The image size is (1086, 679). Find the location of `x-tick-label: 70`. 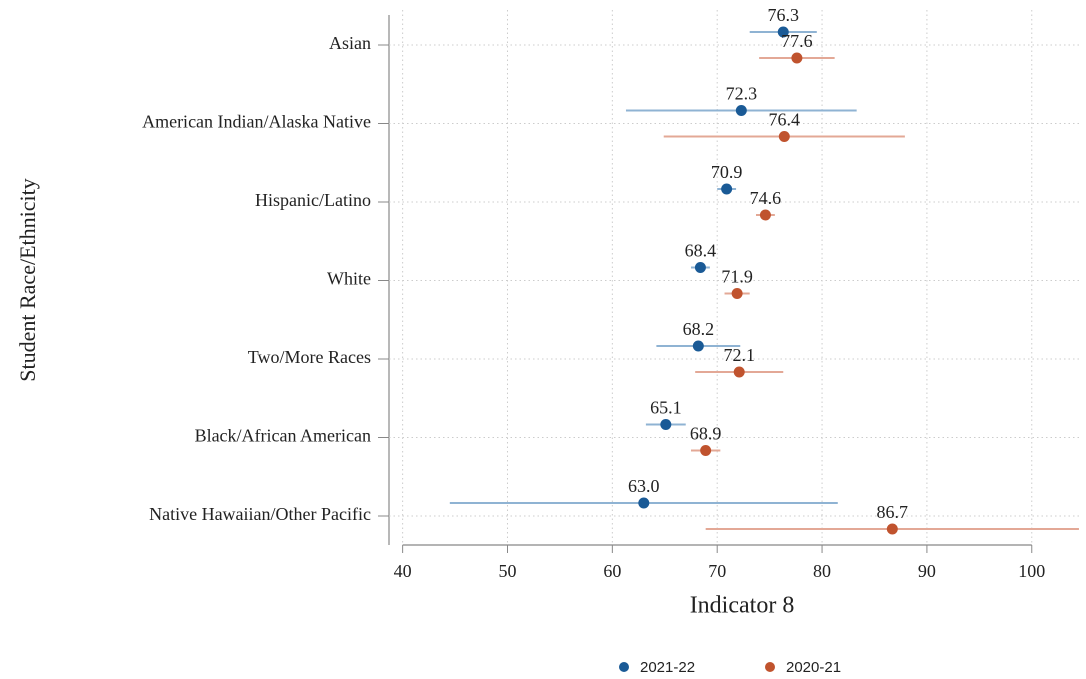

x-tick-label: 70 is located at coordinates (717, 571).